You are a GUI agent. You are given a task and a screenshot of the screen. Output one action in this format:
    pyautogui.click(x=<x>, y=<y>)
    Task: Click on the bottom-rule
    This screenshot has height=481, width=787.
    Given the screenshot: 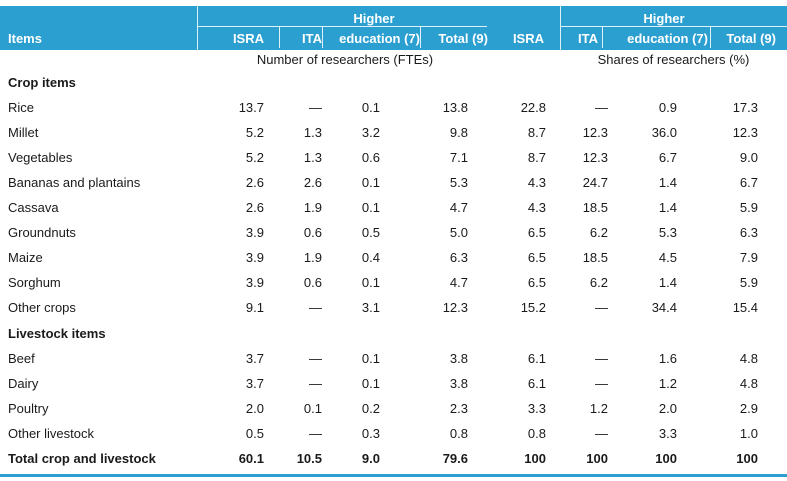 What is the action you would take?
    pyautogui.click(x=393, y=475)
    